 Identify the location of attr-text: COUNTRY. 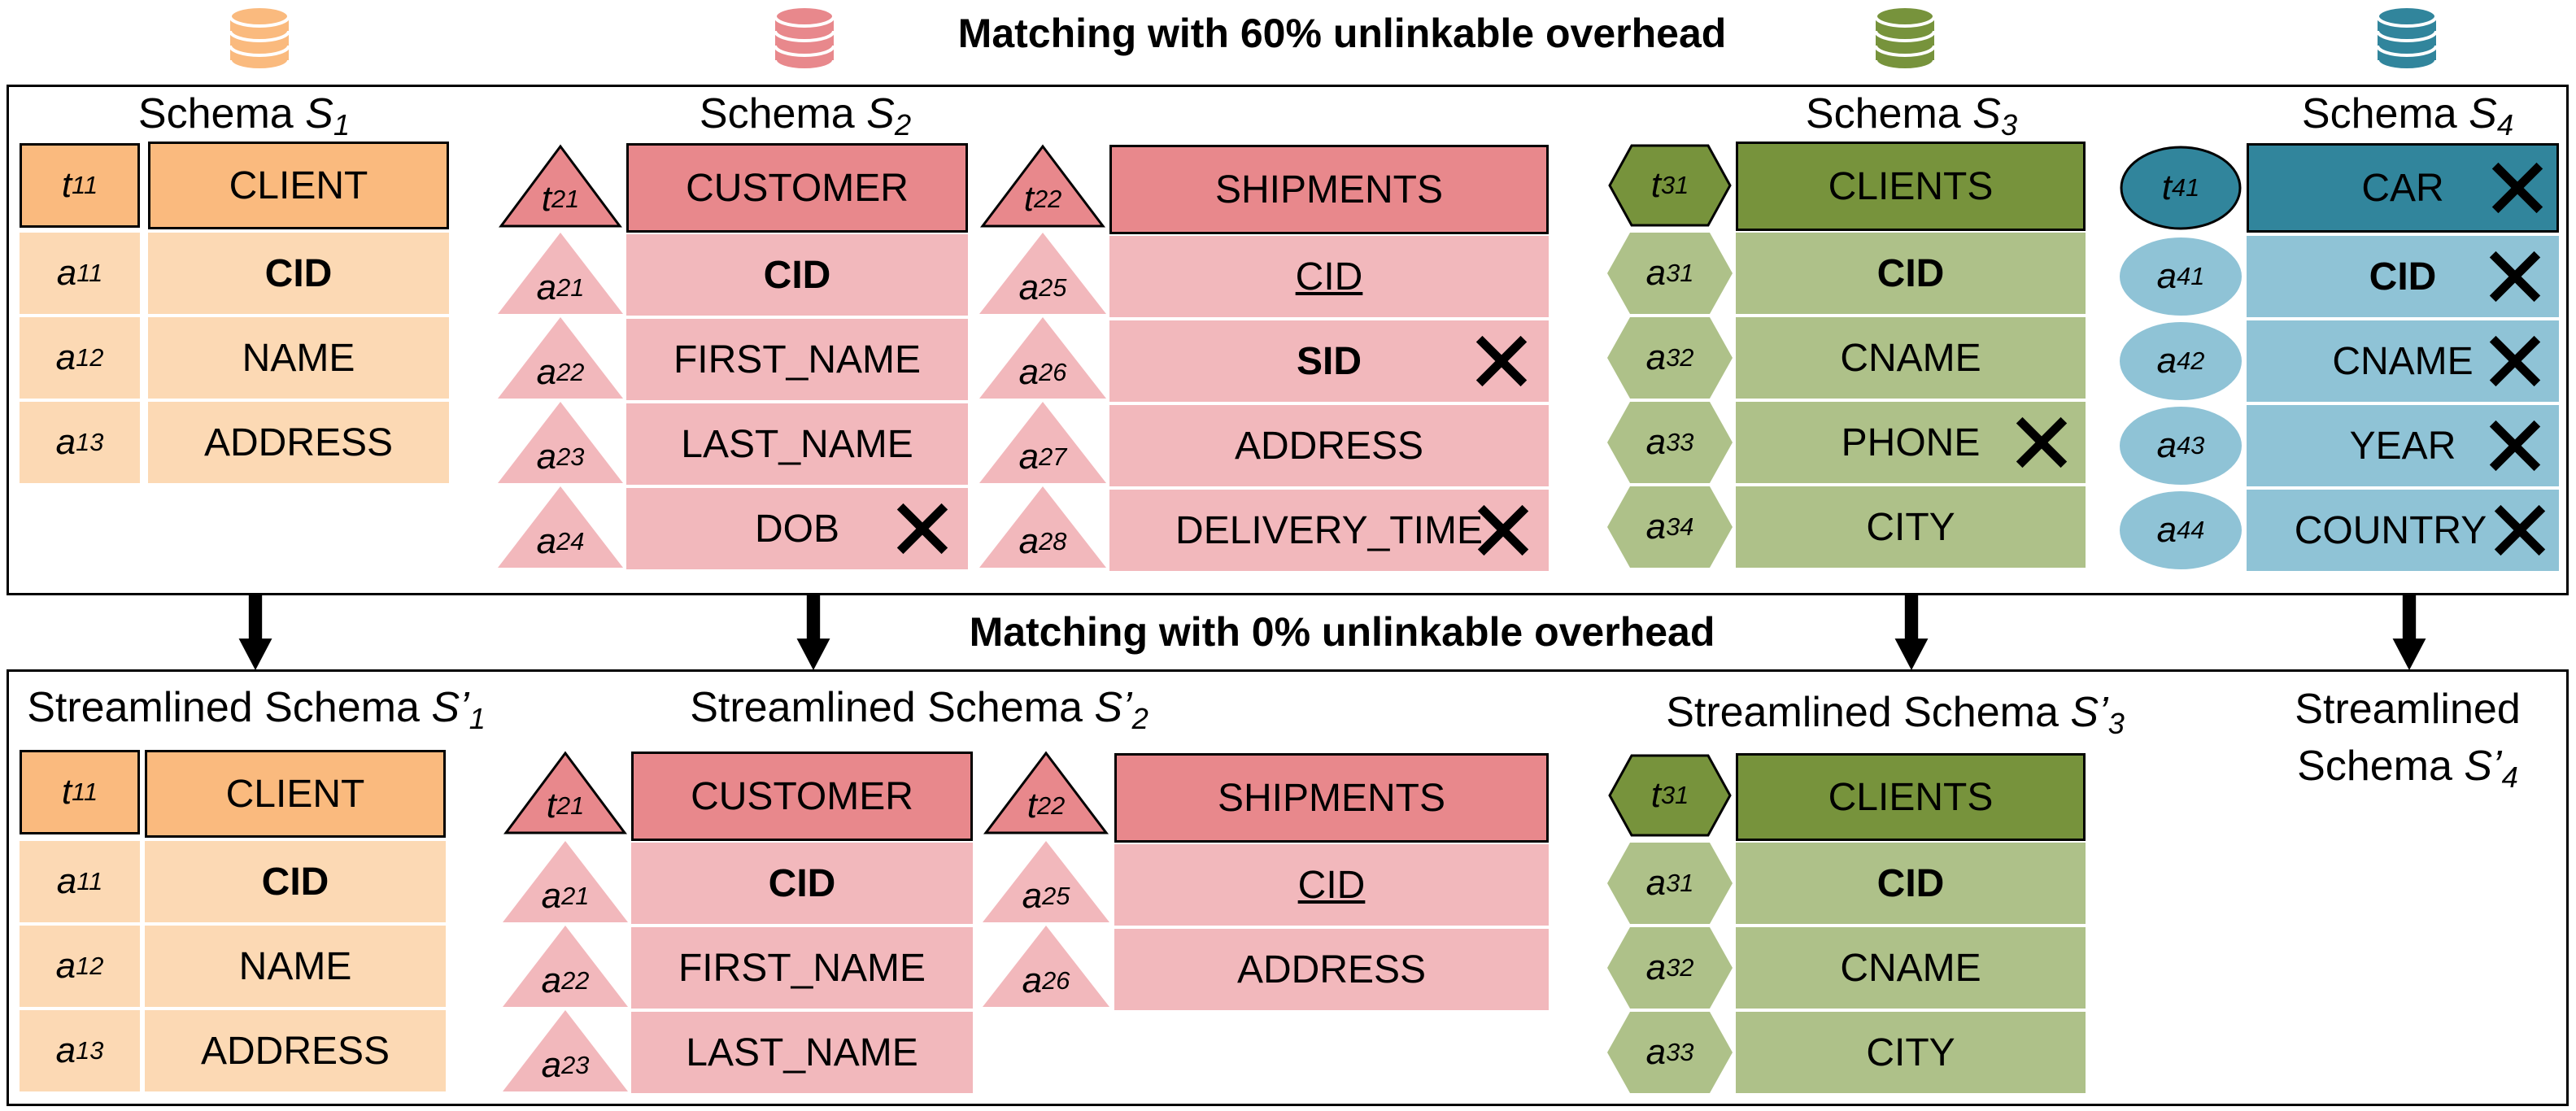
(2390, 530).